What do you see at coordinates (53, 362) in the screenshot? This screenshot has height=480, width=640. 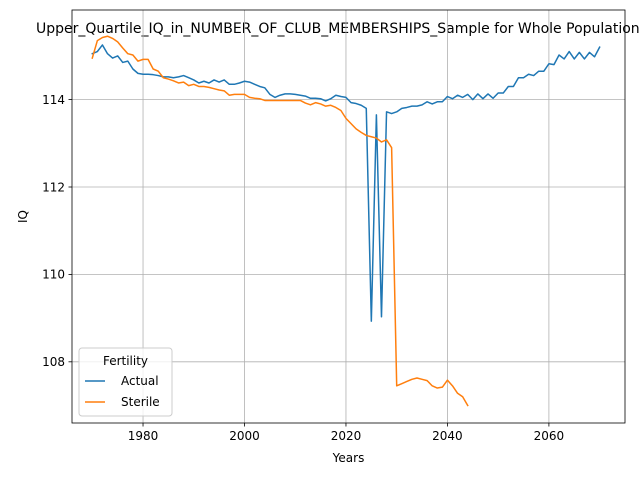 I see `y-tick-label: 108` at bounding box center [53, 362].